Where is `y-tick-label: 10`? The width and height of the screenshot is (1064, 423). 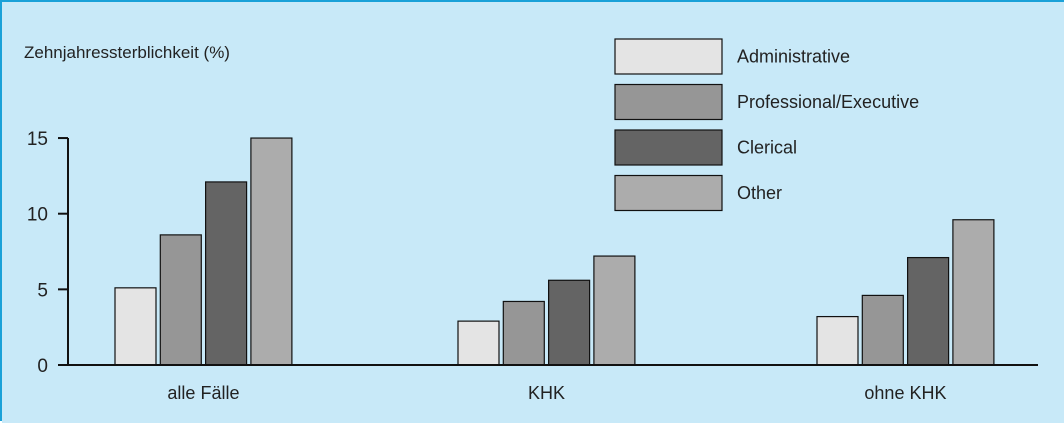
y-tick-label: 10 is located at coordinates (37, 215).